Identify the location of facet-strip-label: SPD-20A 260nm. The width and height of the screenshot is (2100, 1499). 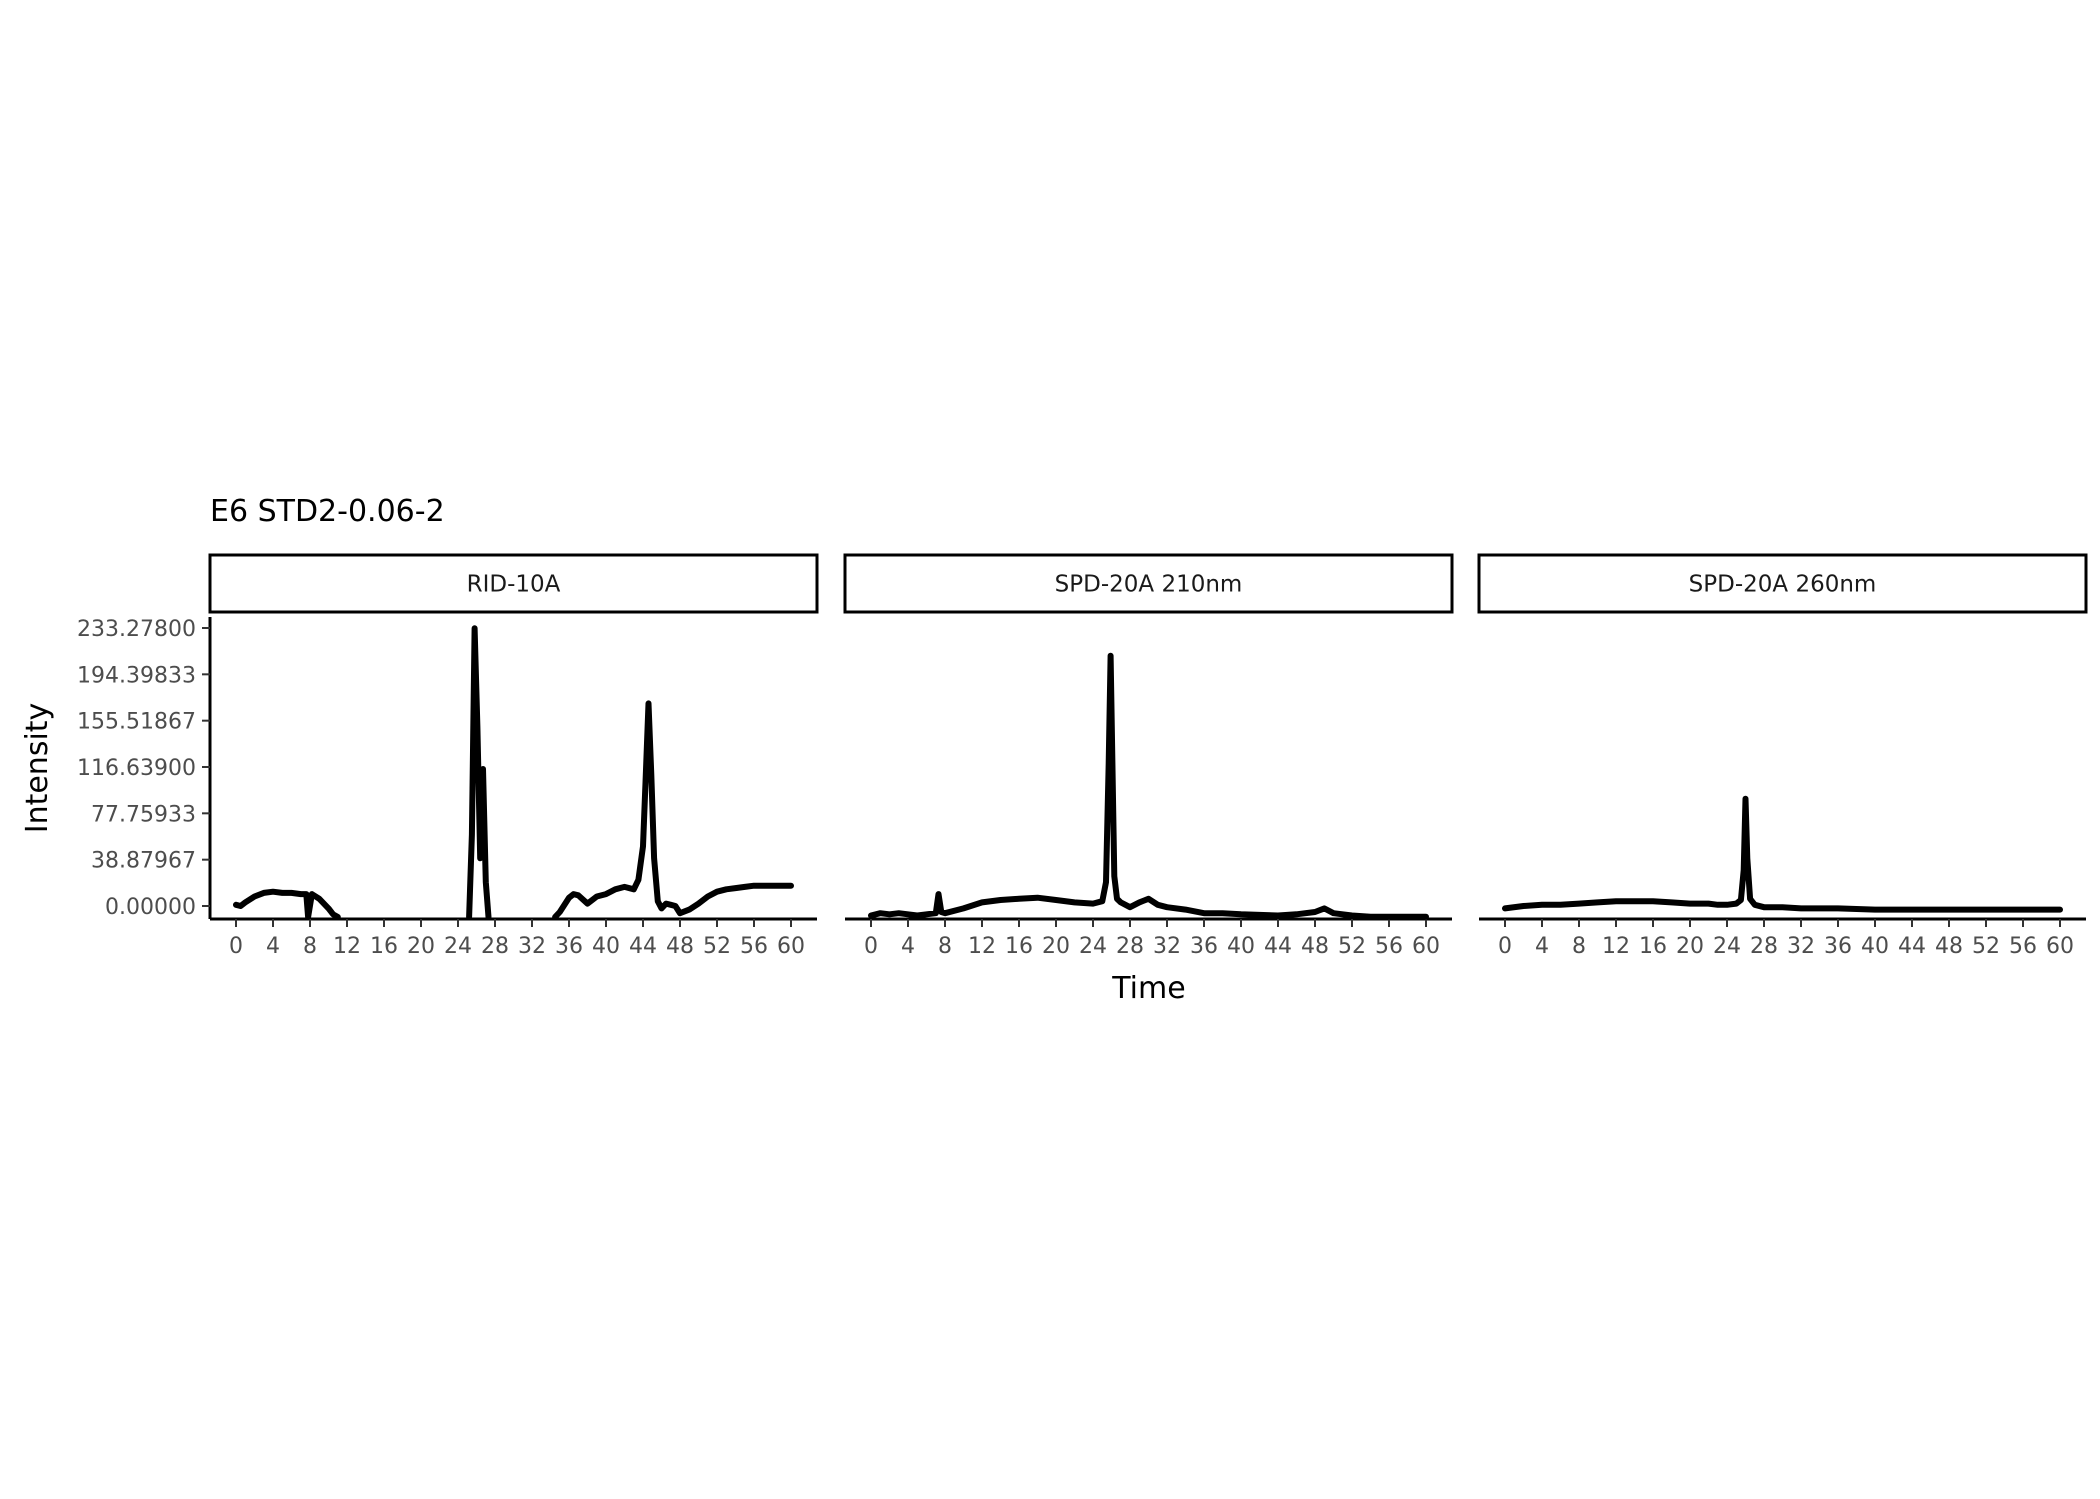
(1783, 585).